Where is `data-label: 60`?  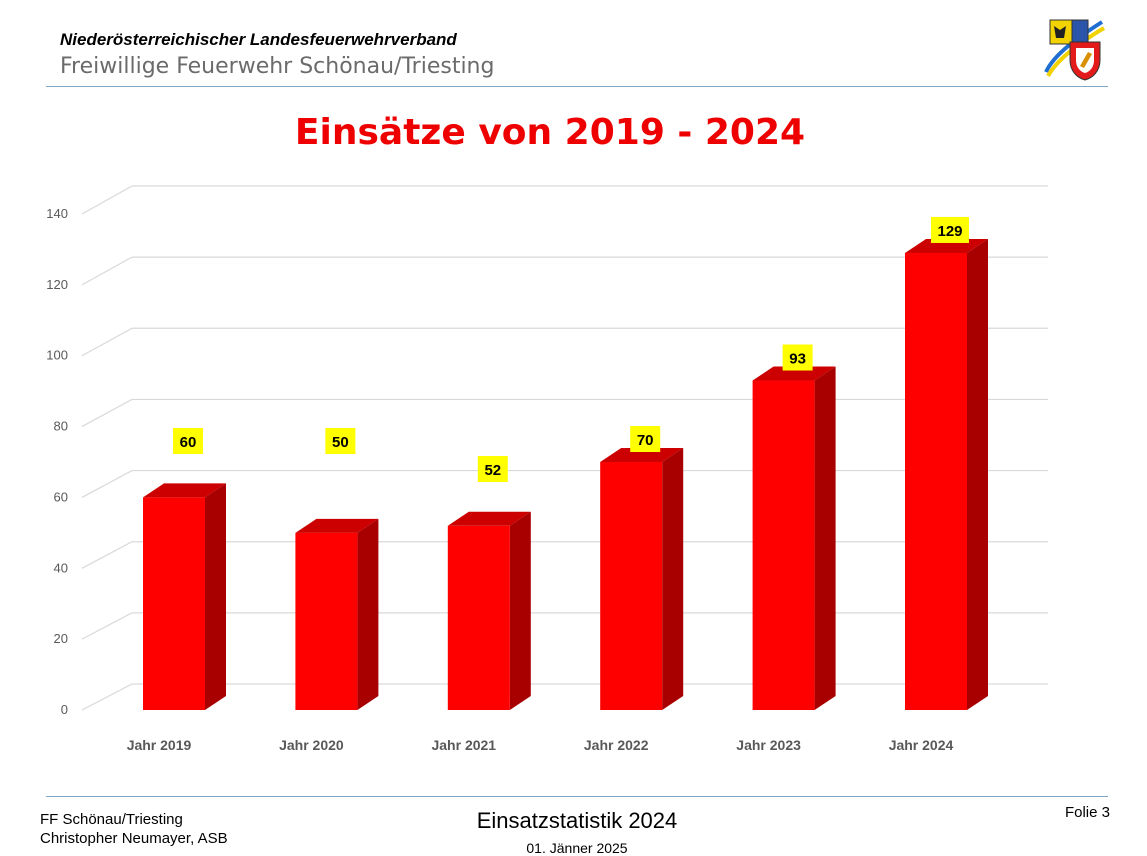
data-label: 60 is located at coordinates (188, 442).